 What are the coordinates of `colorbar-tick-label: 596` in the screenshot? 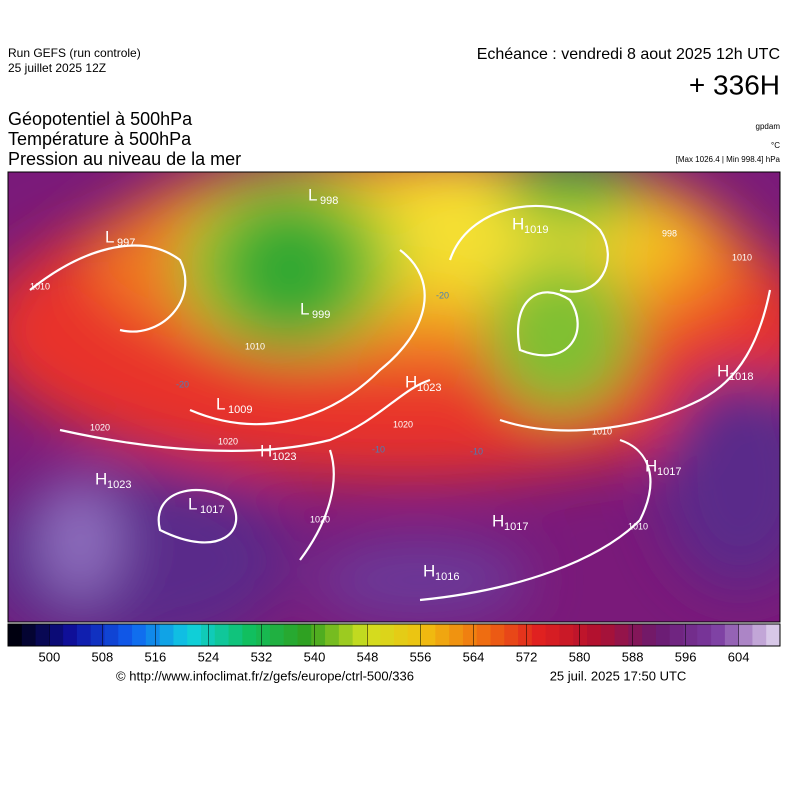 It's located at (686, 656).